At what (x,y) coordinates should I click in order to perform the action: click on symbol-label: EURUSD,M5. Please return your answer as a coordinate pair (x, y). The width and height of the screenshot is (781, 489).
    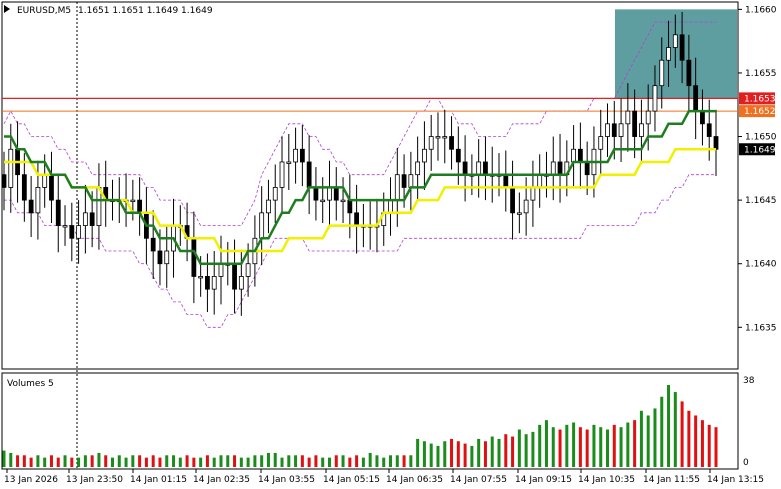
    Looking at the image, I should click on (44, 11).